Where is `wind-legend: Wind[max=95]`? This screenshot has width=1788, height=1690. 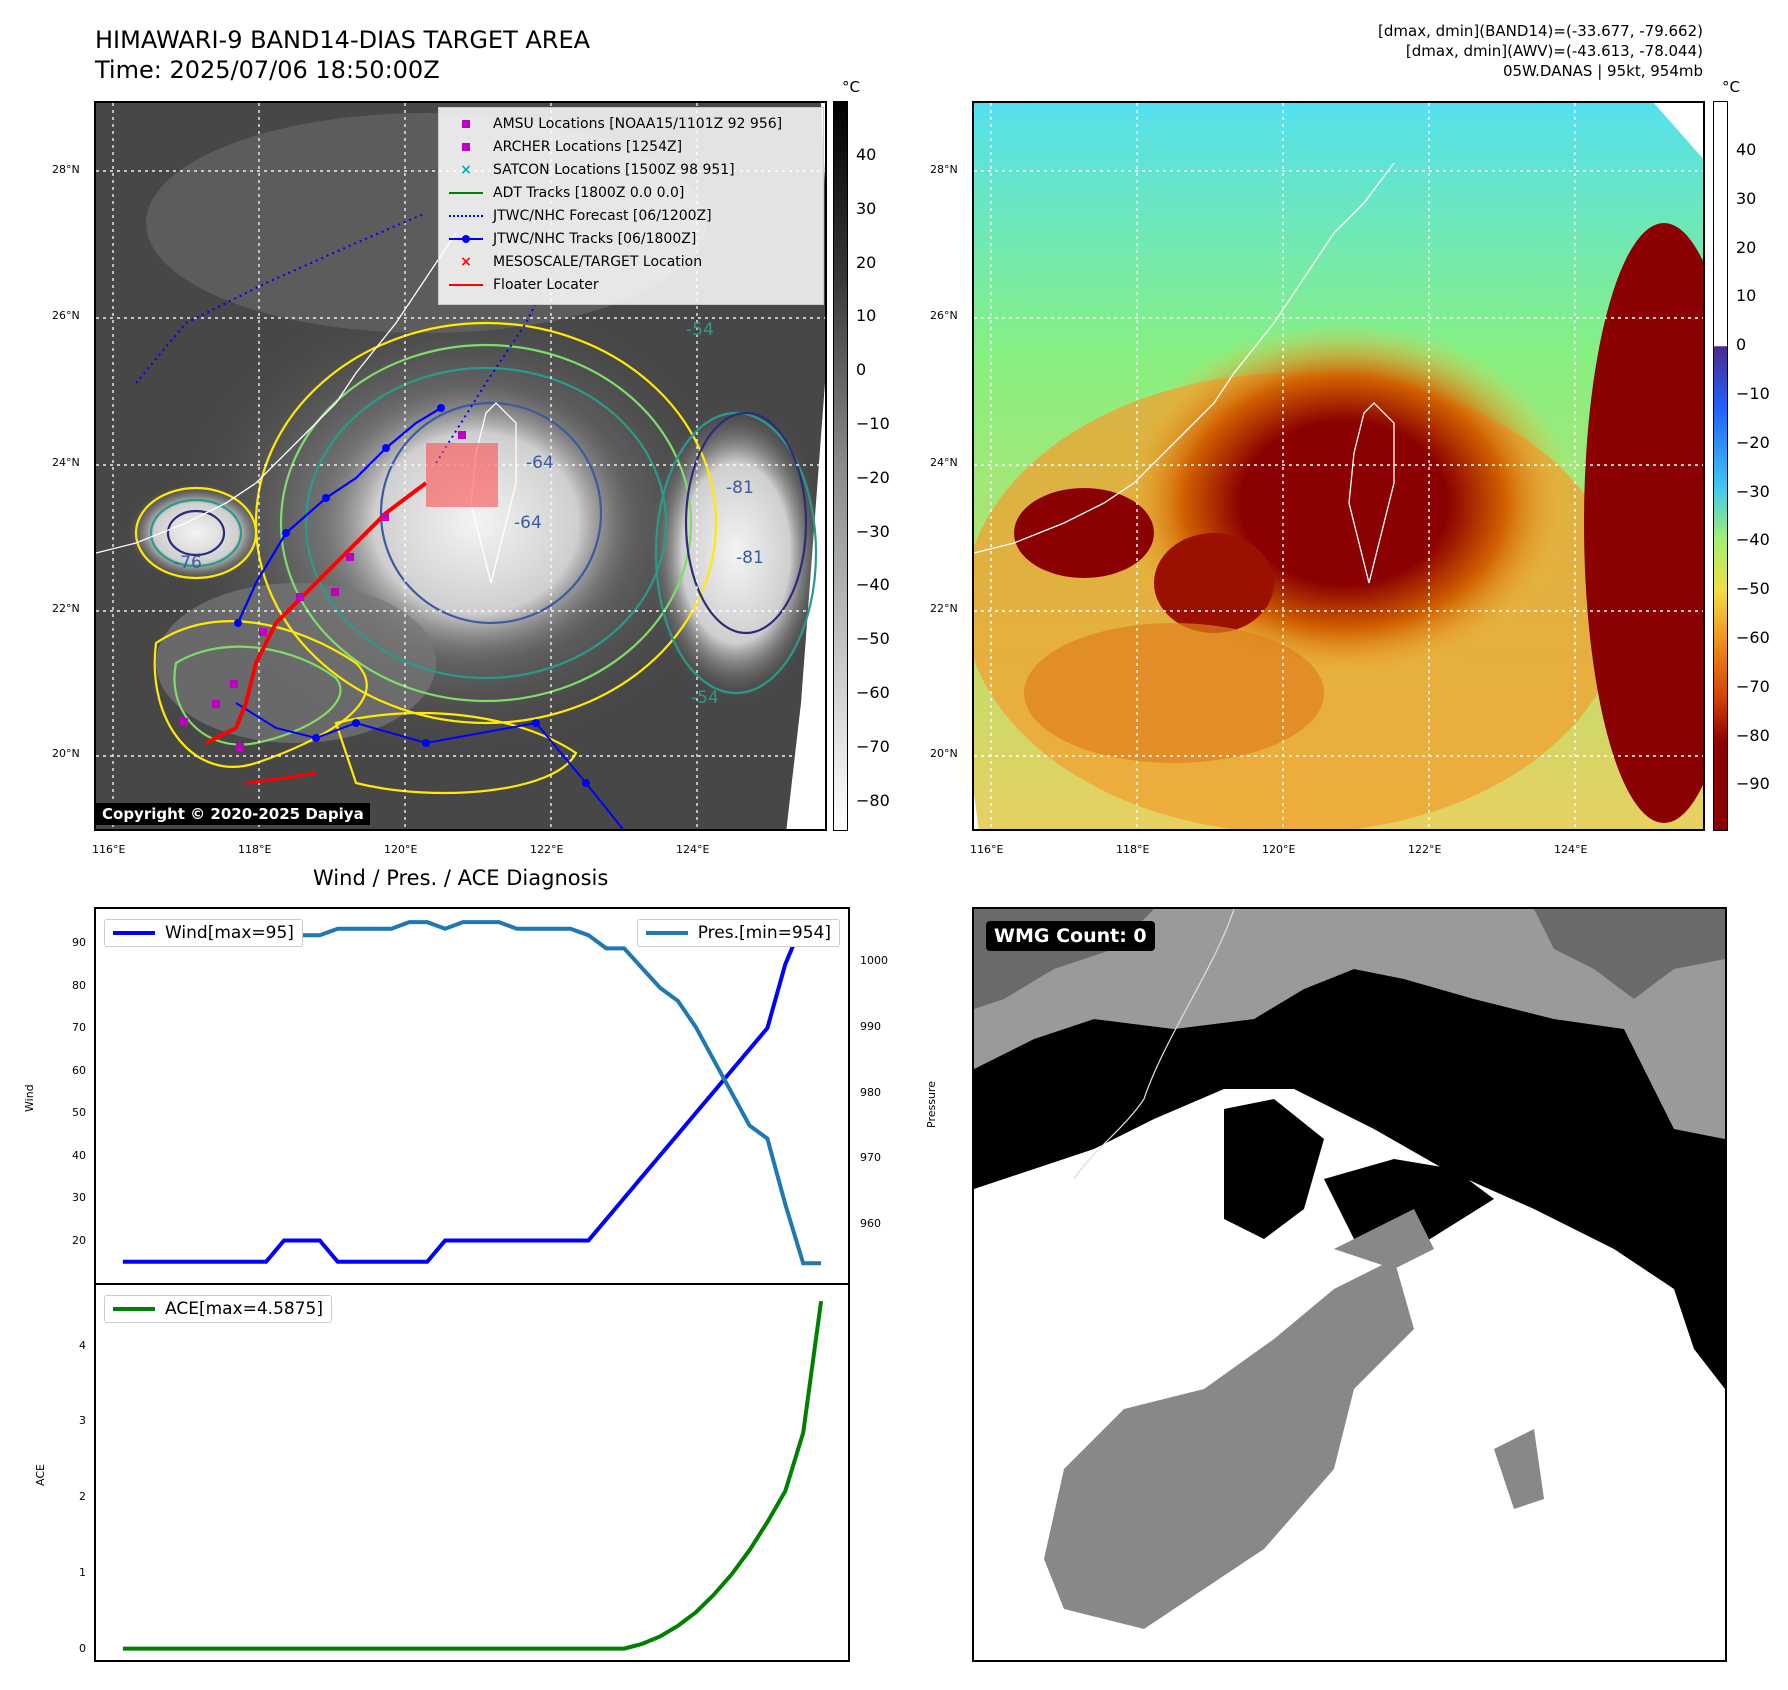
wind-legend: Wind[max=95] is located at coordinates (203, 933).